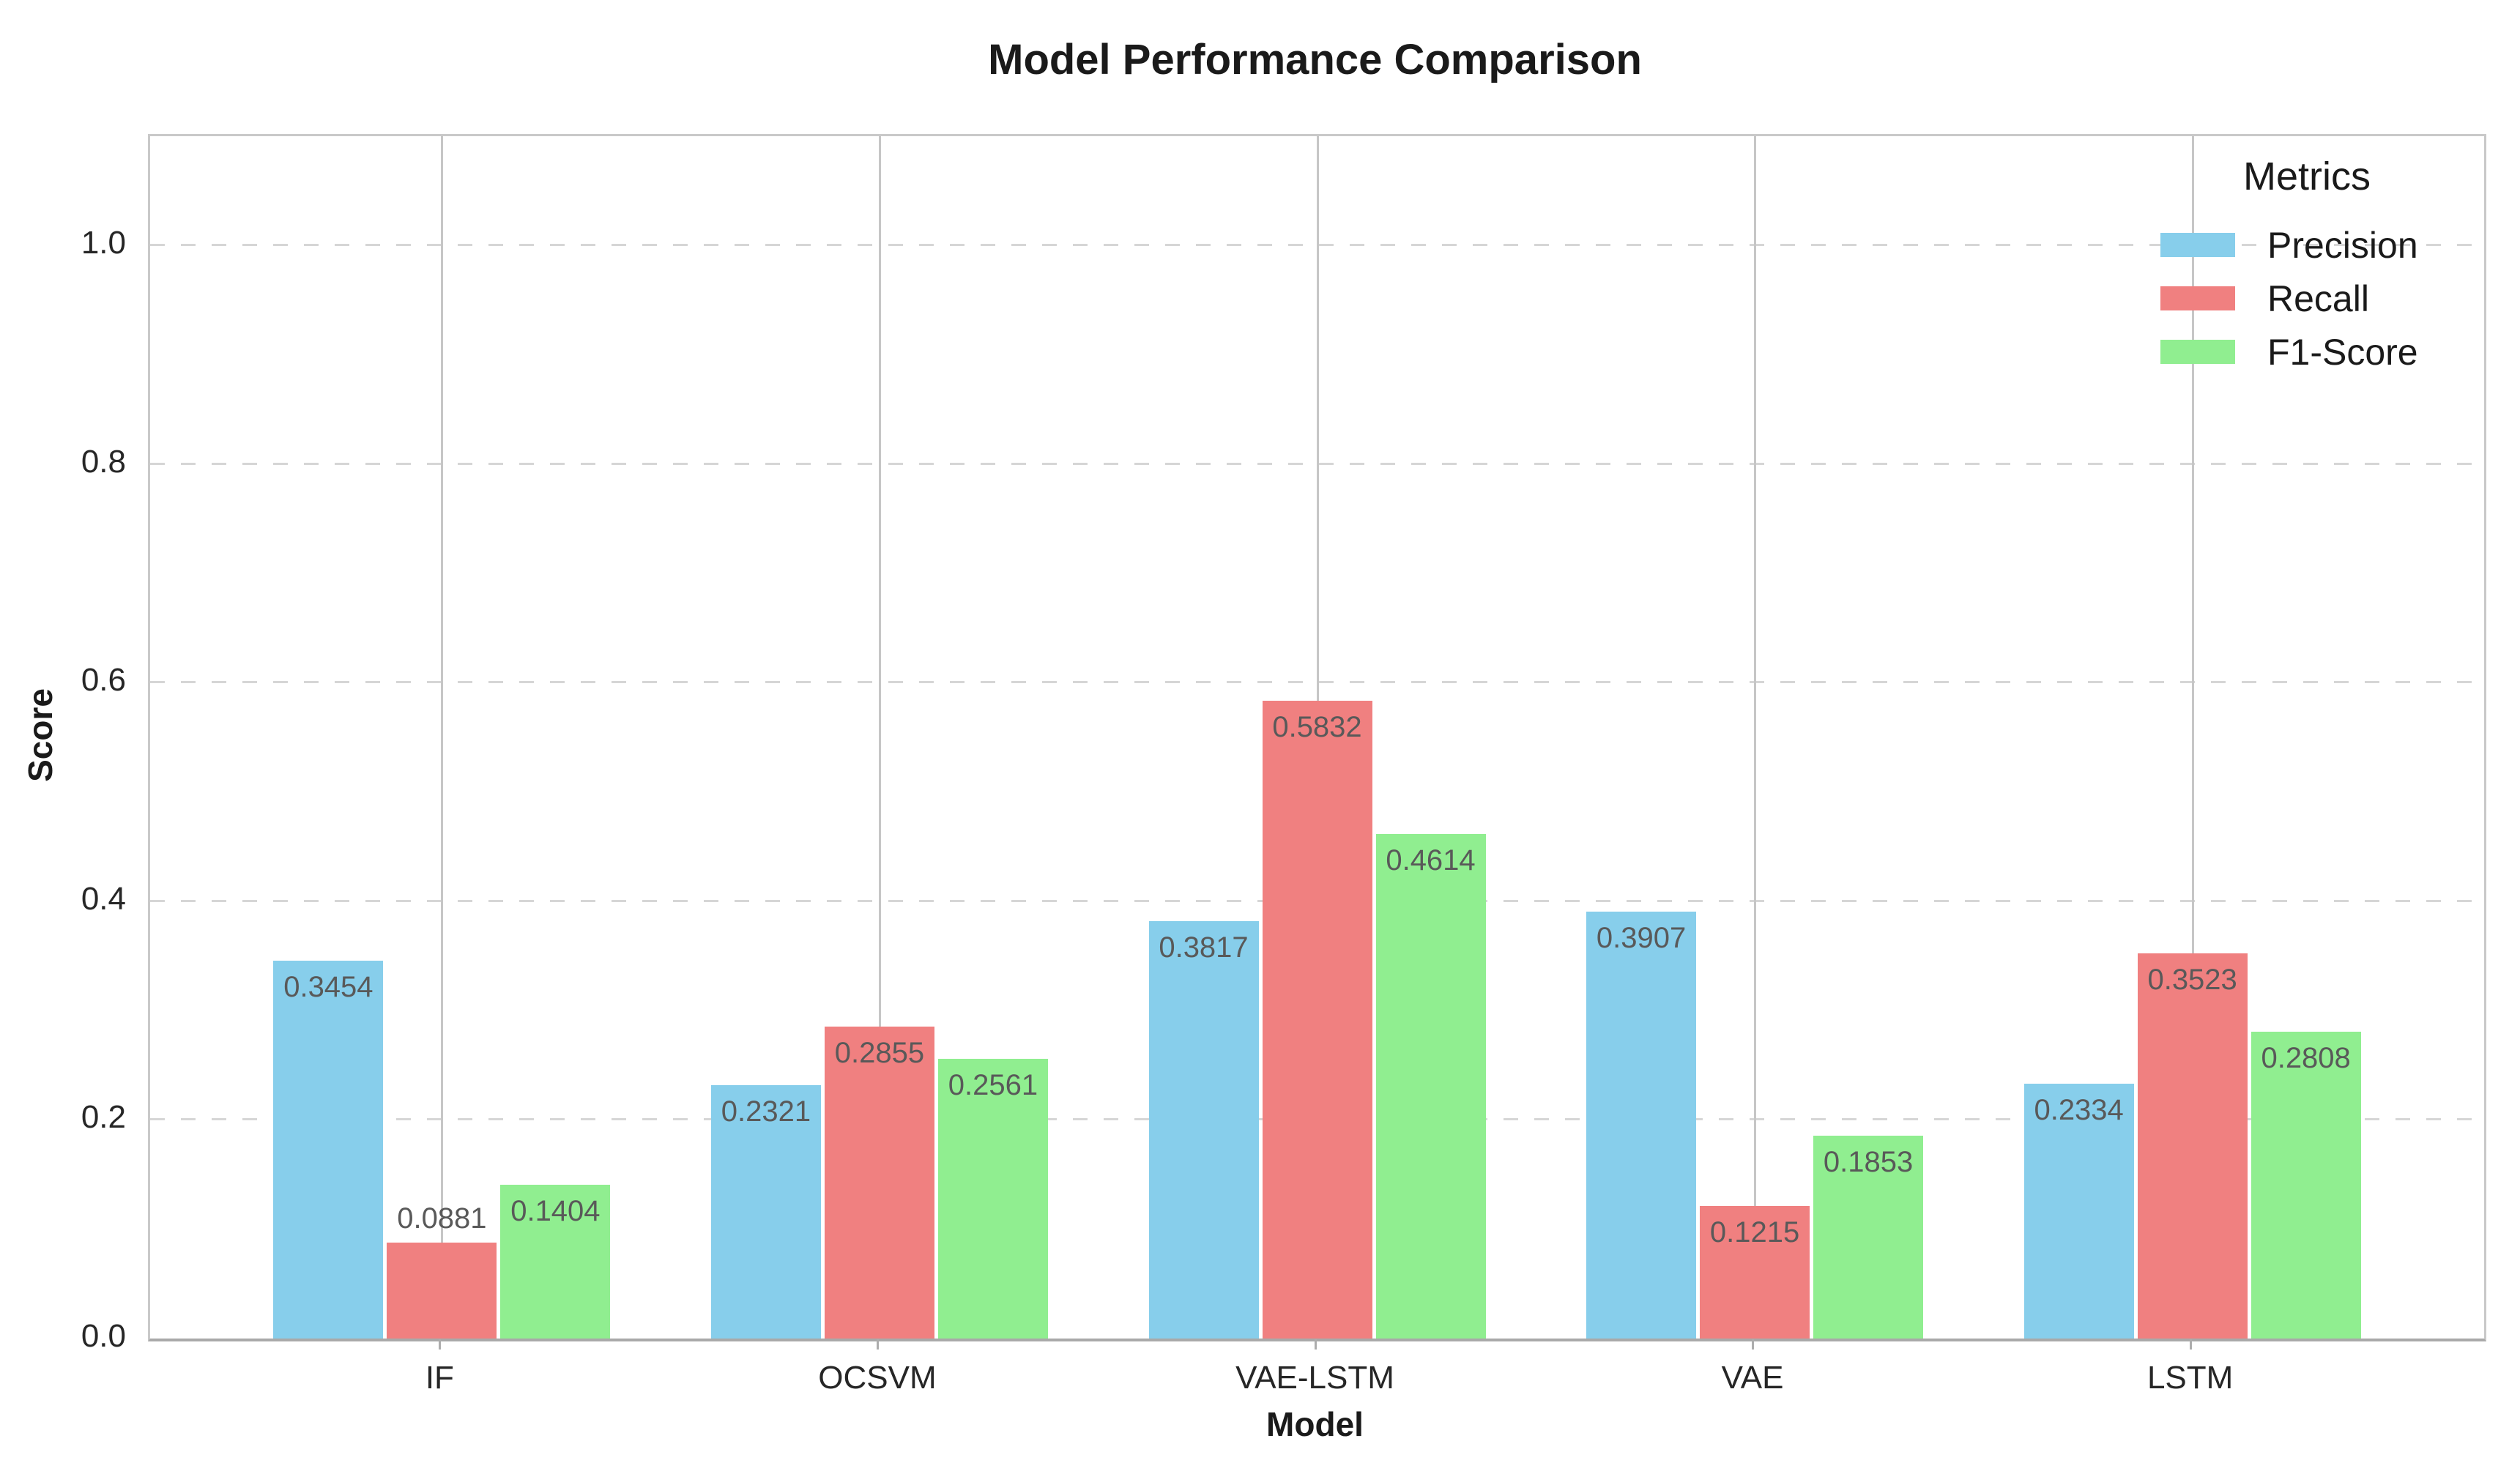 This screenshot has width=2520, height=1463. I want to click on y-tick-label: 0.2, so click(103, 1117).